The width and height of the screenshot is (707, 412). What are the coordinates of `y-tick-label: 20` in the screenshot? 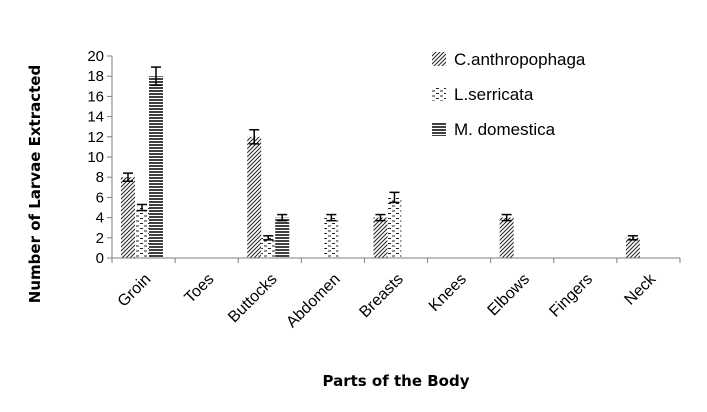 It's located at (95, 56).